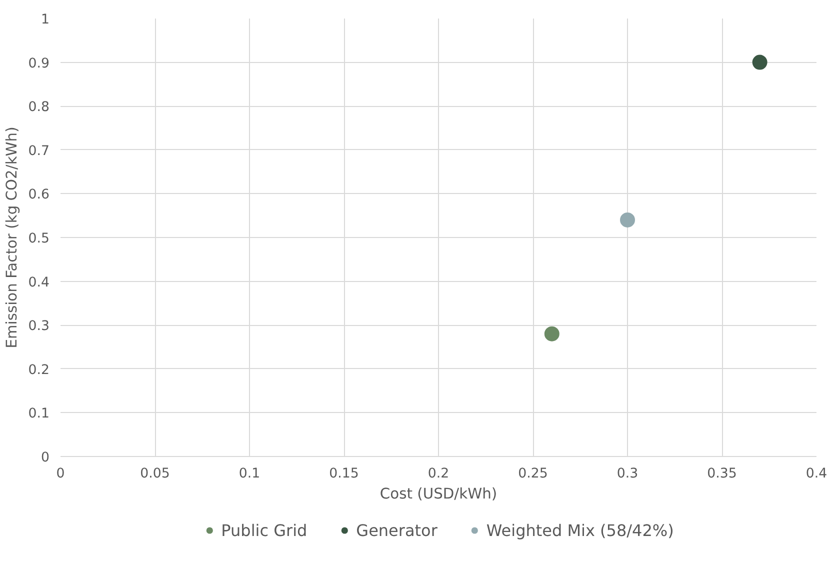 Image resolution: width=838 pixels, height=563 pixels. What do you see at coordinates (439, 474) in the screenshot?
I see `x-tick-label: 0.2` at bounding box center [439, 474].